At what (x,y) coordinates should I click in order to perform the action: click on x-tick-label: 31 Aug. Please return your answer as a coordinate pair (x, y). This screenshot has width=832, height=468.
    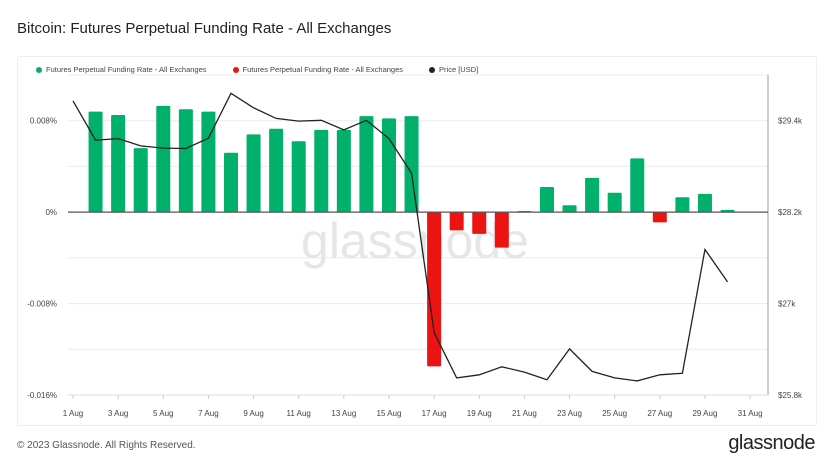
    Looking at the image, I should click on (750, 413).